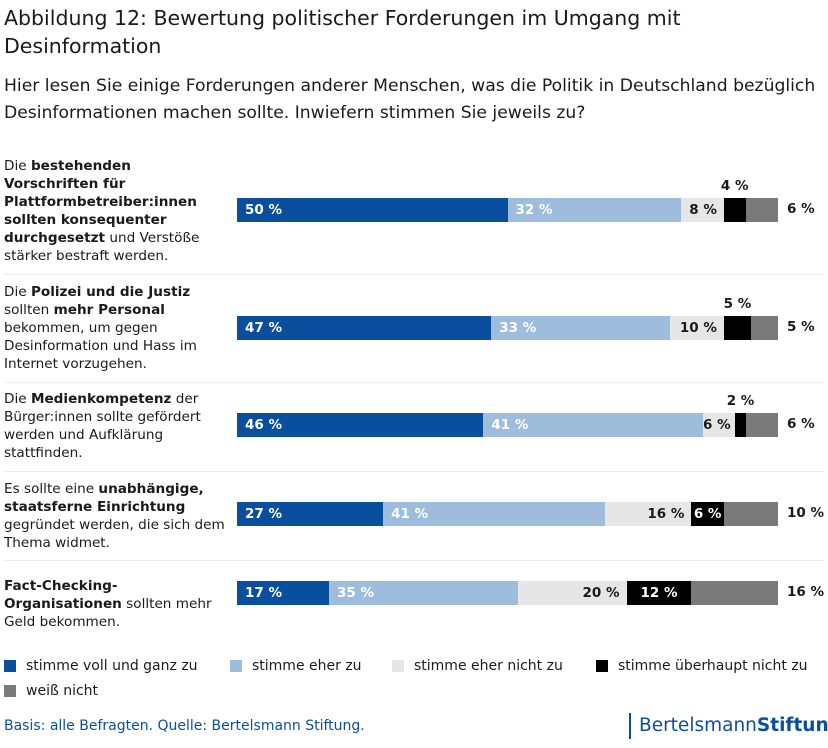 The image size is (828, 748). I want to click on legend-item: weiß nicht, so click(51, 691).